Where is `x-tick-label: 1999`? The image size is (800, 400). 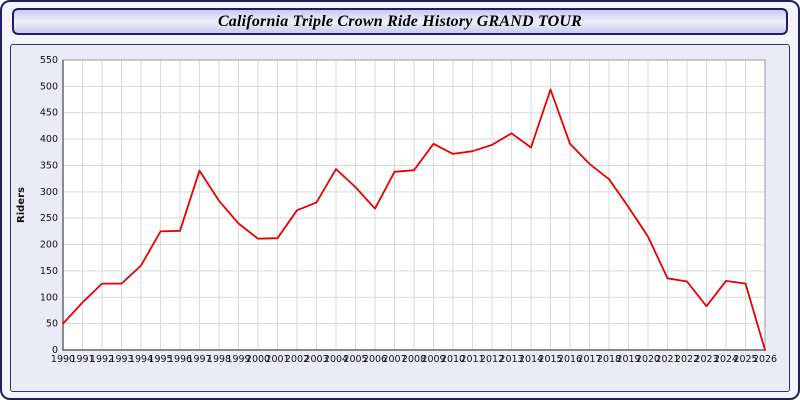 x-tick-label: 1999 is located at coordinates (238, 359).